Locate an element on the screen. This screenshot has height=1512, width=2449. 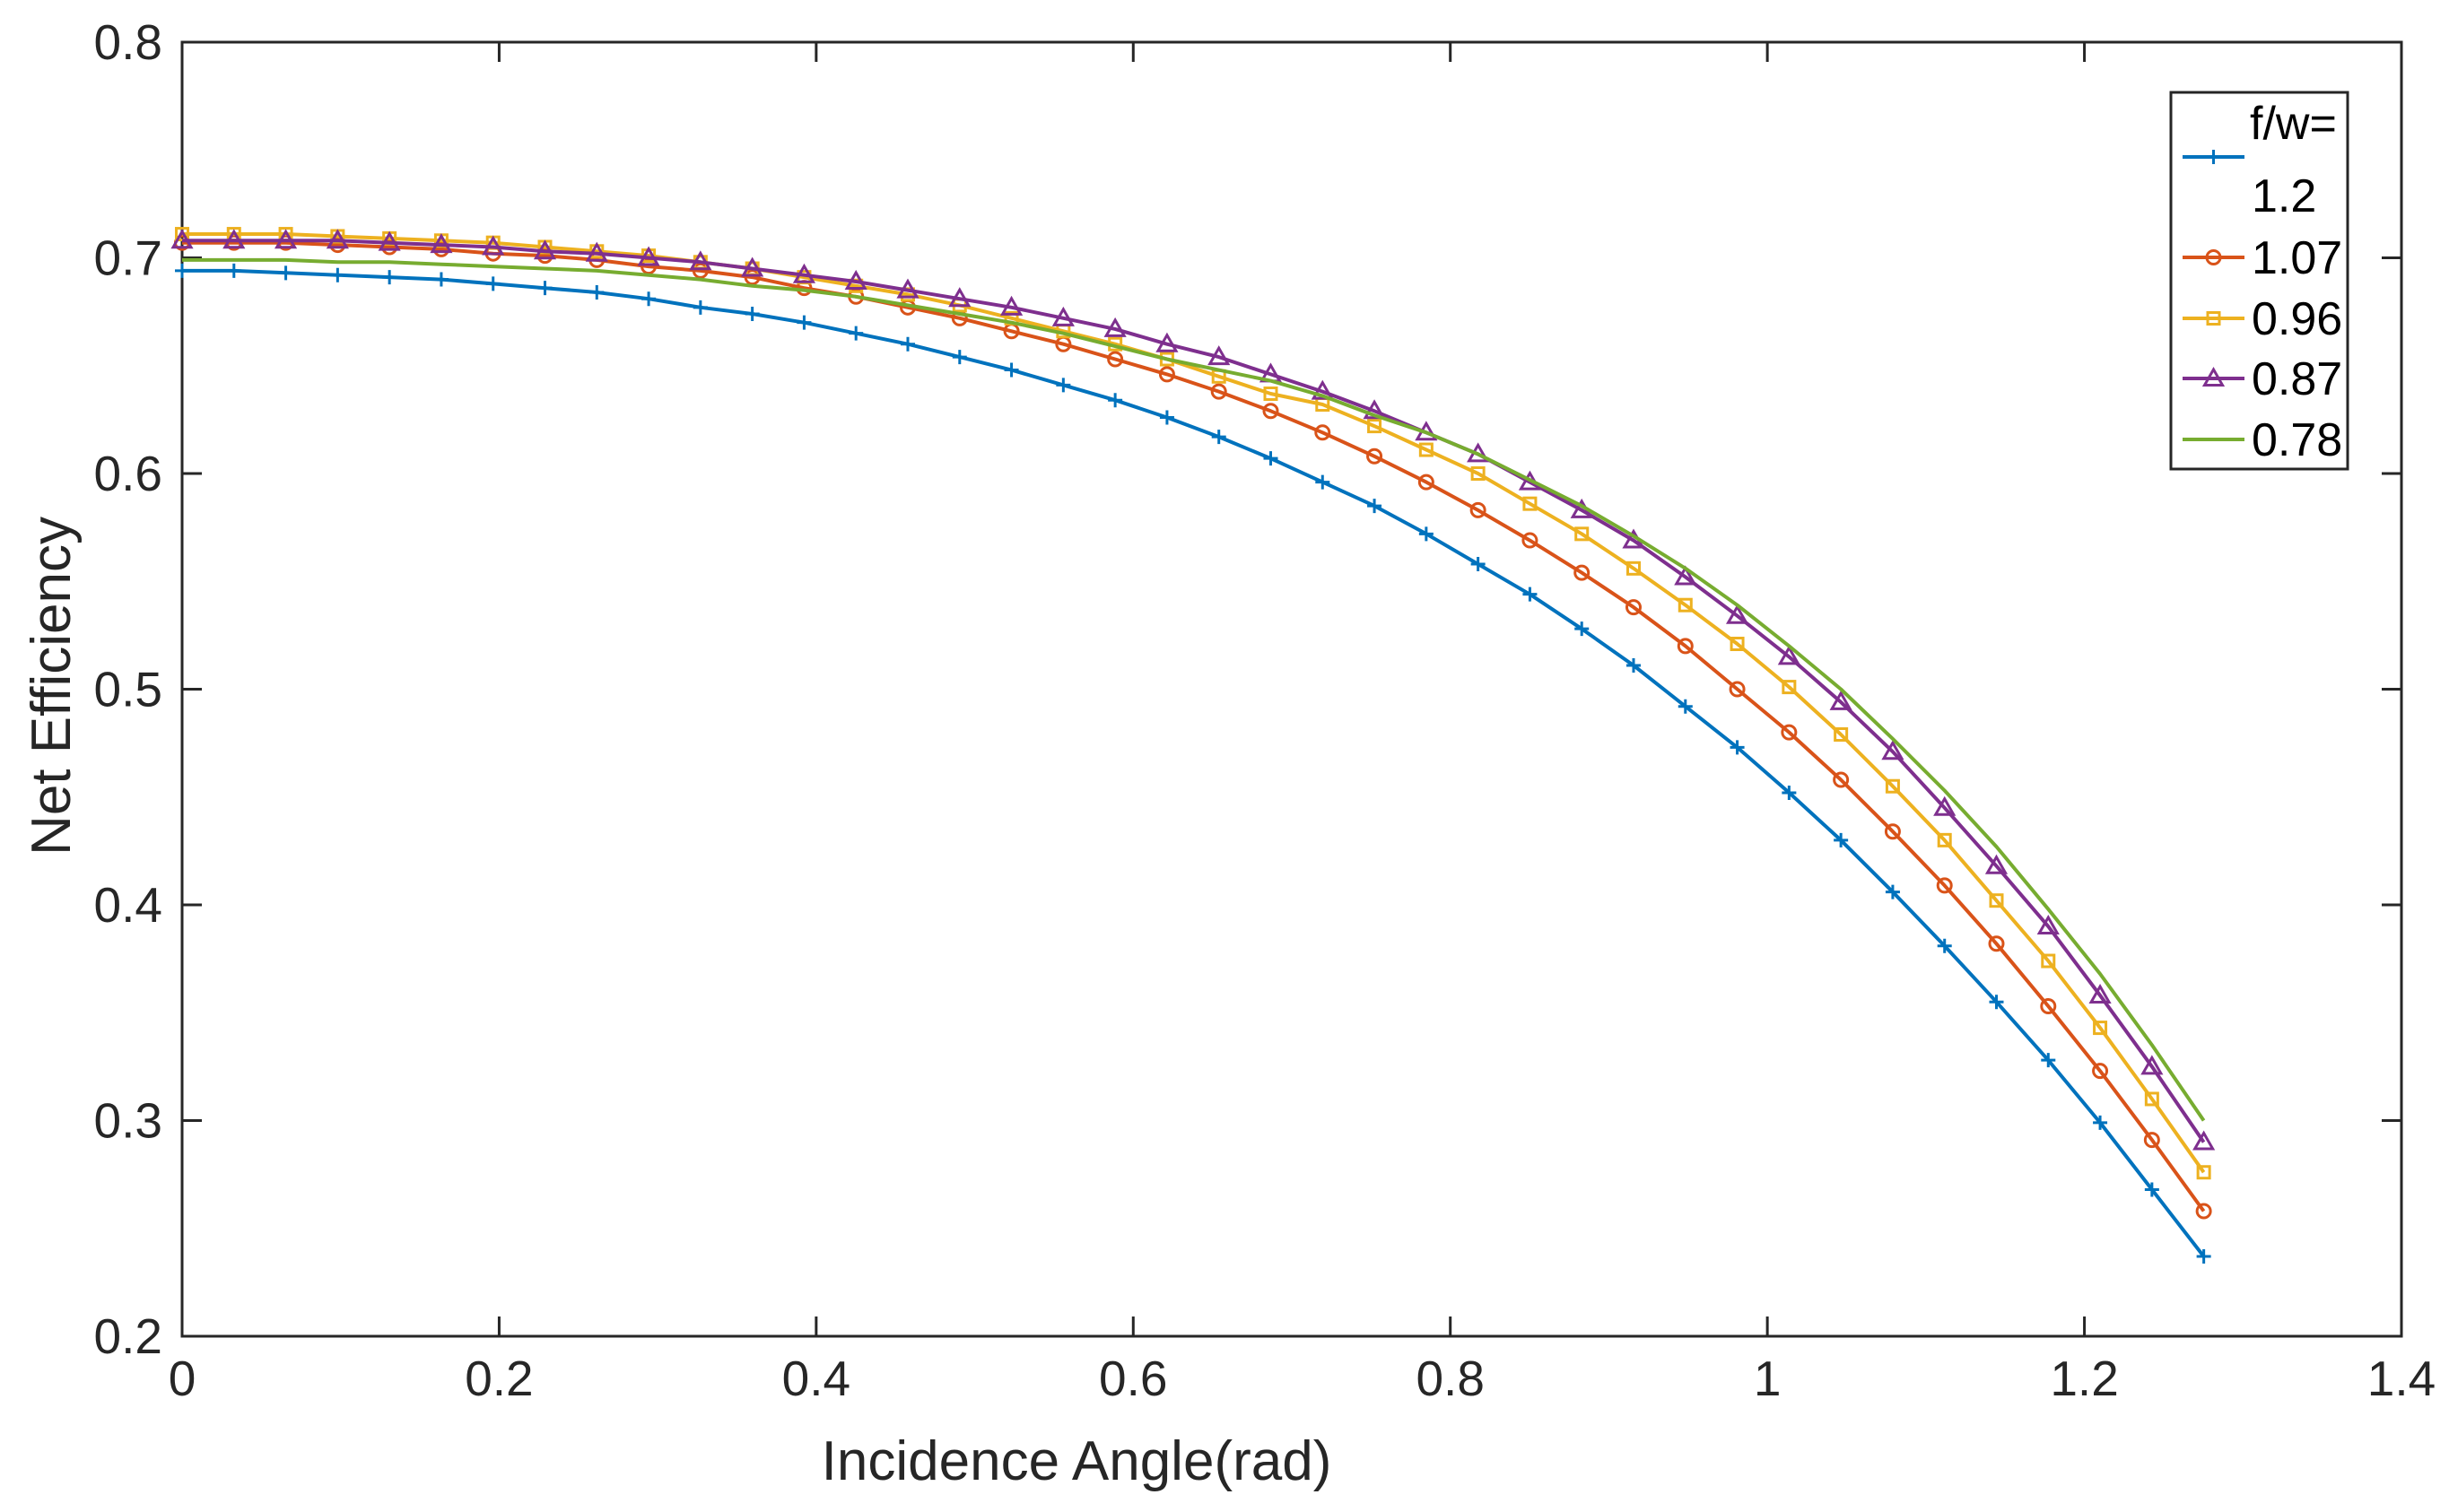
legend-label: 1.07 is located at coordinates (2297, 258).